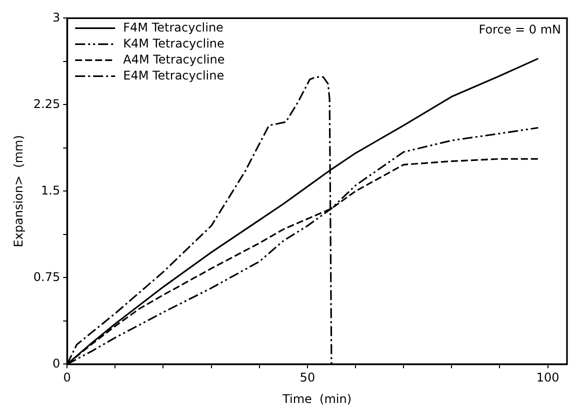 This screenshot has height=419, width=583. I want to click on y-tick-label: 0, so click(56, 363).